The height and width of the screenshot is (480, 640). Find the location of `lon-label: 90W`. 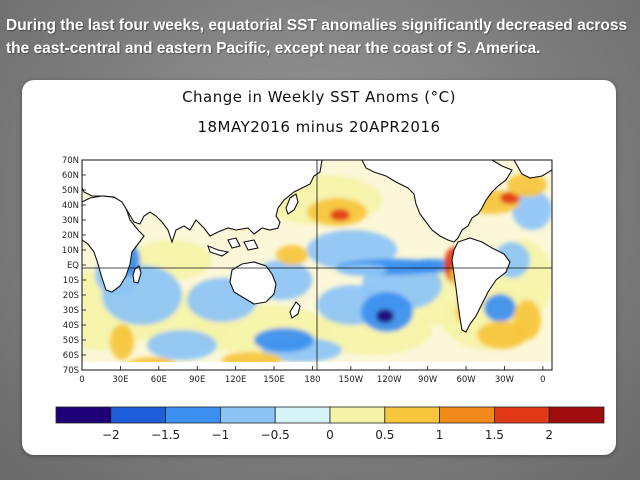

lon-label: 90W is located at coordinates (428, 380).